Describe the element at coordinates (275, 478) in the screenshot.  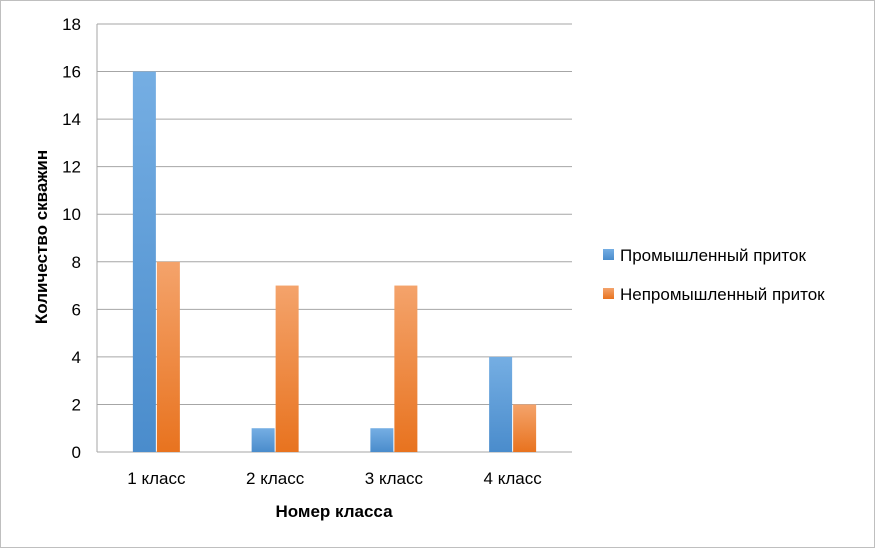
I see `x-tick-label: 2 класс` at that location.